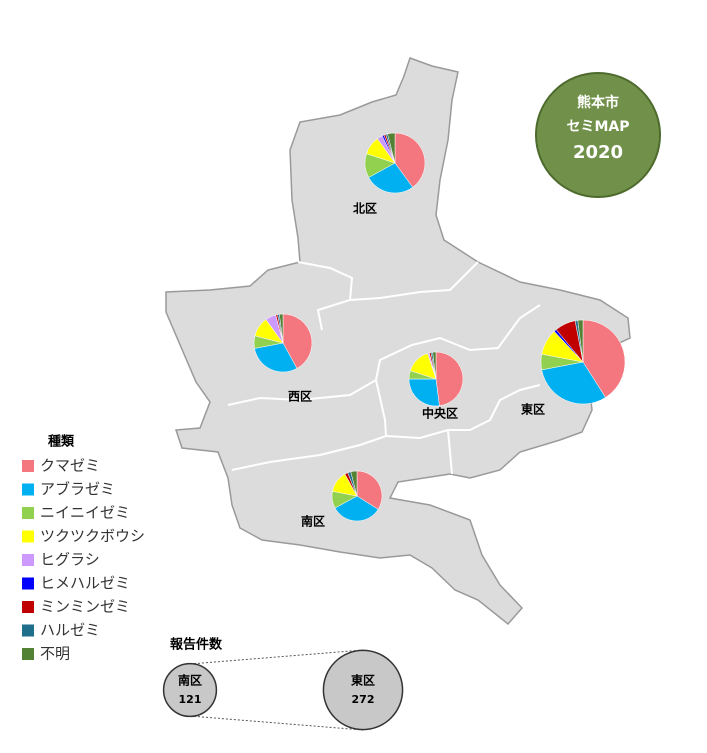 This screenshot has height=753, width=707. What do you see at coordinates (440, 413) in the screenshot?
I see `district-label: 中央区` at bounding box center [440, 413].